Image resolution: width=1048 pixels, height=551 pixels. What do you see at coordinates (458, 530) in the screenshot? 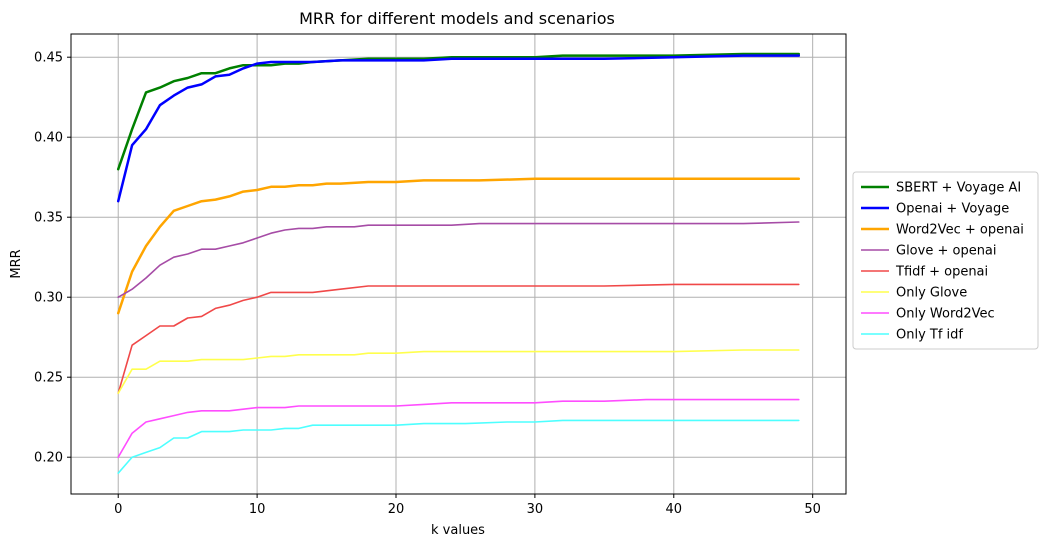
I see `x-axis-label: k values` at bounding box center [458, 530].